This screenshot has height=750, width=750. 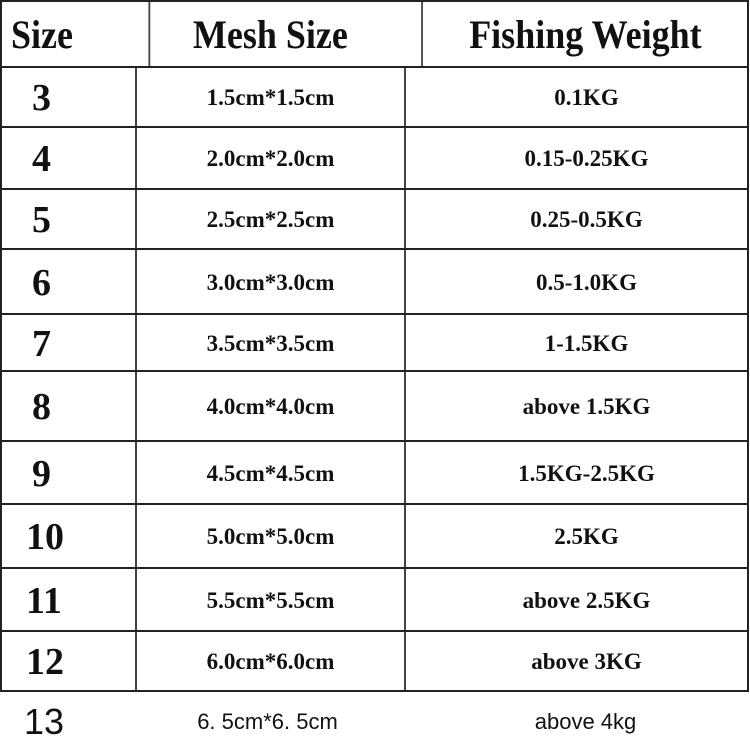 What do you see at coordinates (575, 282) in the screenshot?
I see `fishing-weight-cell: 0.5-1.0KG` at bounding box center [575, 282].